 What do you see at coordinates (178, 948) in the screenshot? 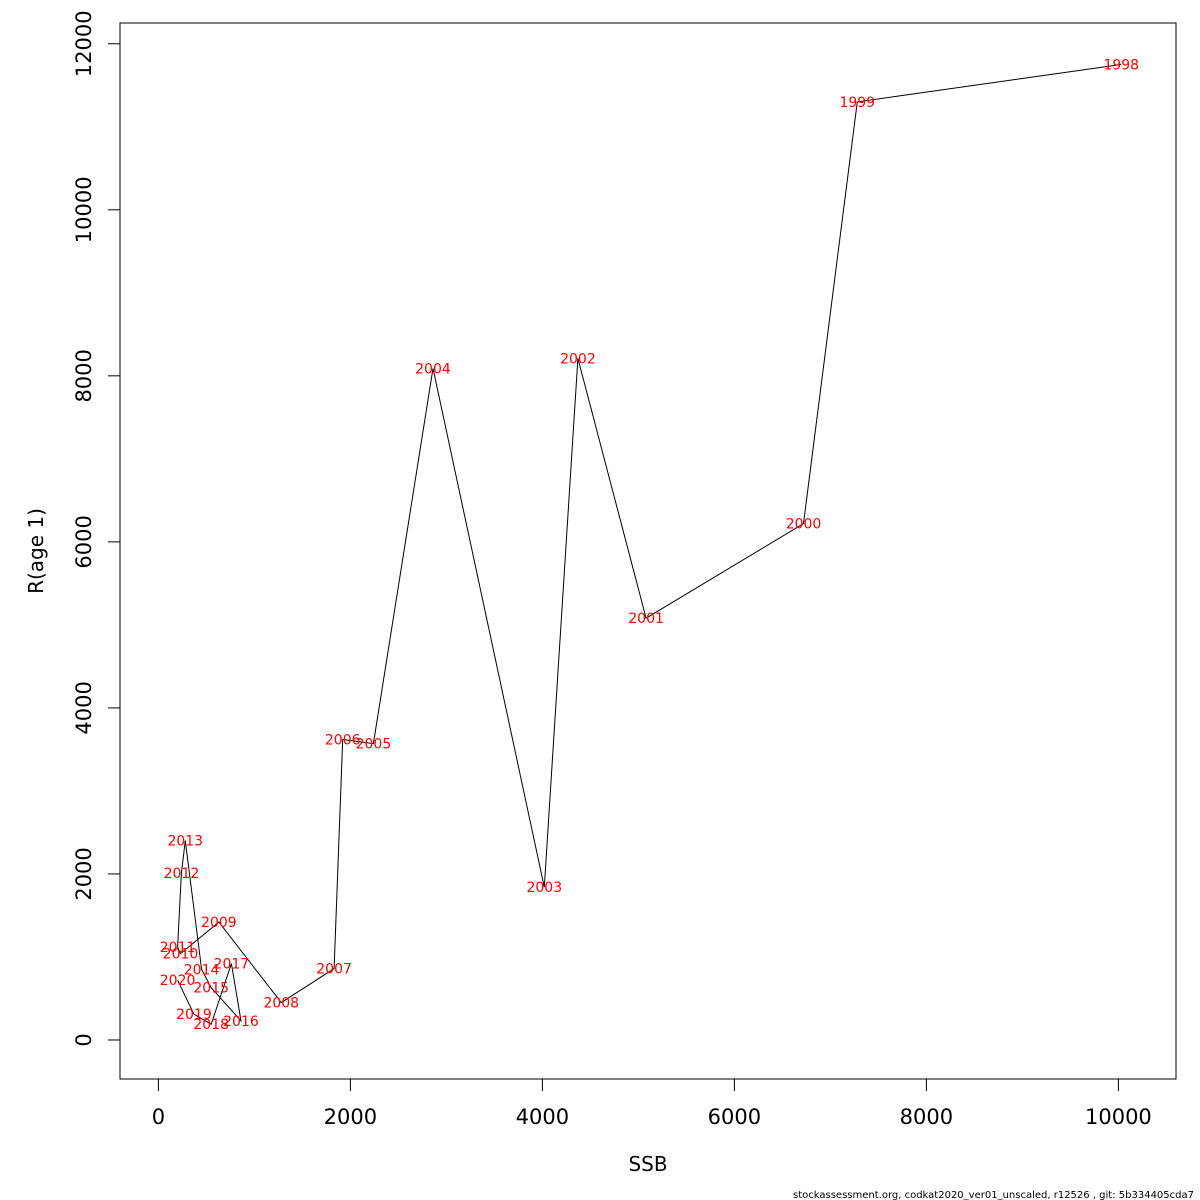
I see `point-label-2011: 2011` at bounding box center [178, 948].